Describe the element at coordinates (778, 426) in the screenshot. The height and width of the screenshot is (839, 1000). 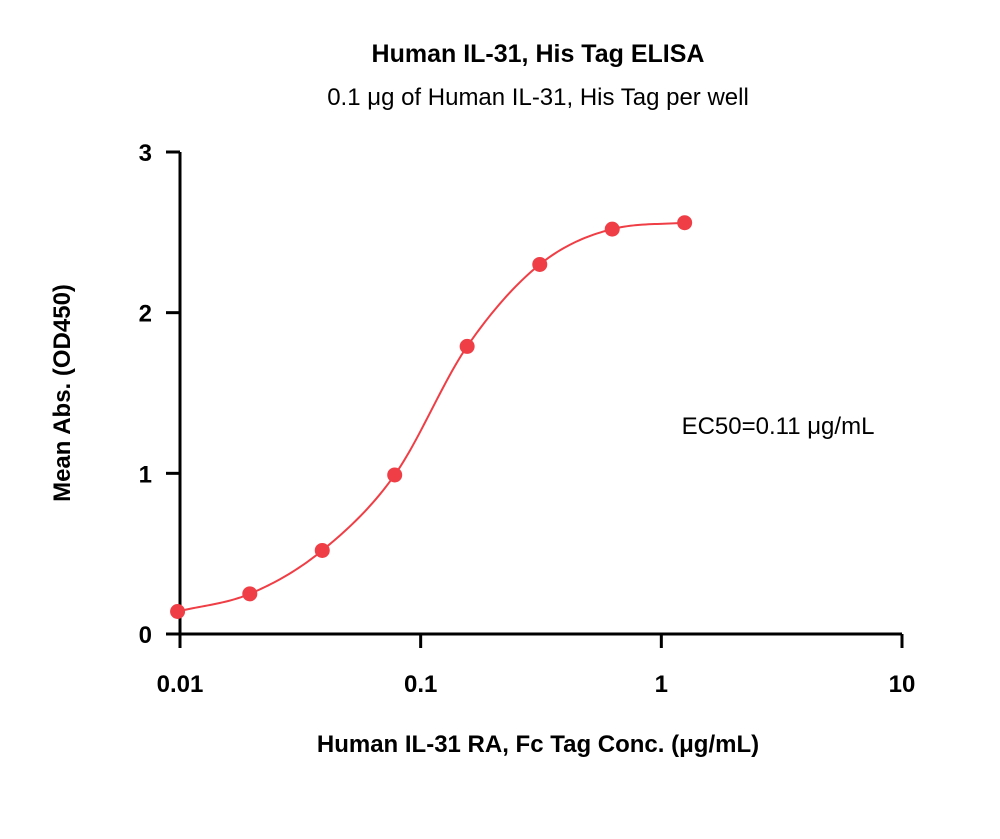
I see `ec50-annotation: EC50=0.11 μg/mL` at that location.